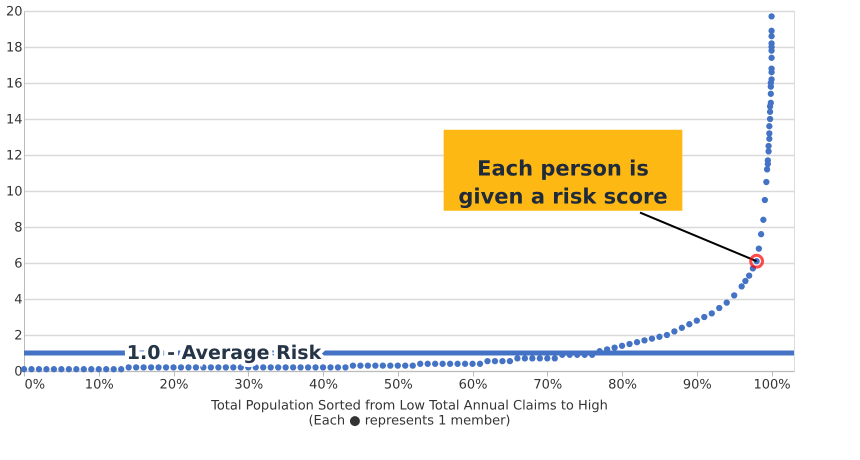 This screenshot has width=860, height=460. Describe the element at coordinates (323, 385) in the screenshot. I see `x-tick-label: 40%` at that location.